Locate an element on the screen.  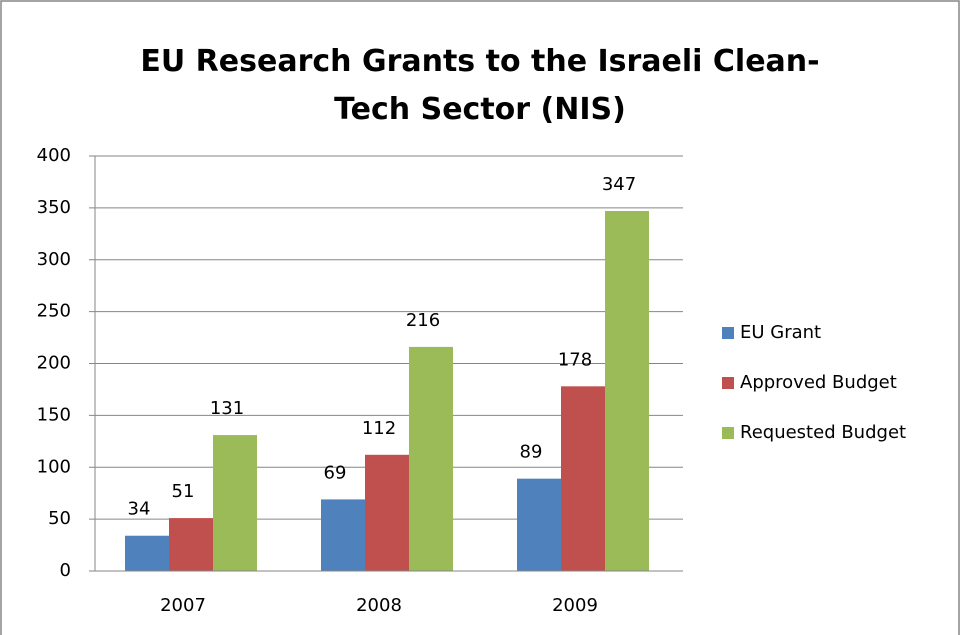
x-tick-label: 2009 is located at coordinates (575, 605).